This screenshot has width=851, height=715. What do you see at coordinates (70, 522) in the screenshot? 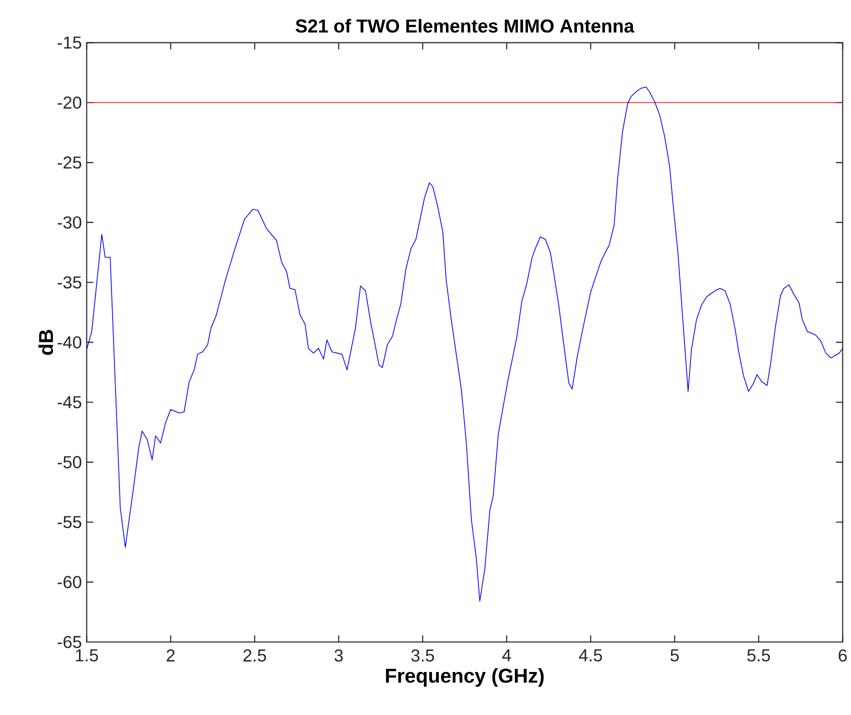
I see `y-tick-label: -55` at bounding box center [70, 522].